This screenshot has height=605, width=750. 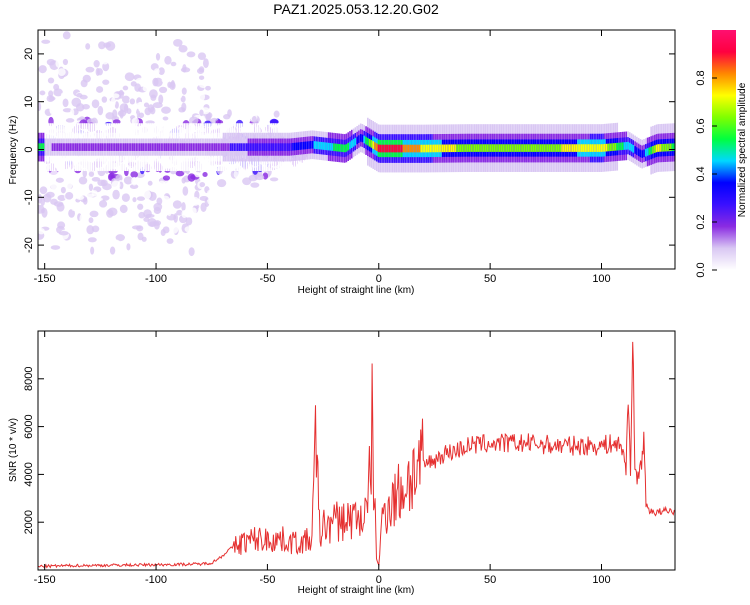 What do you see at coordinates (356, 590) in the screenshot?
I see `snr-x-axis-label: Height of straight line (km)` at bounding box center [356, 590].